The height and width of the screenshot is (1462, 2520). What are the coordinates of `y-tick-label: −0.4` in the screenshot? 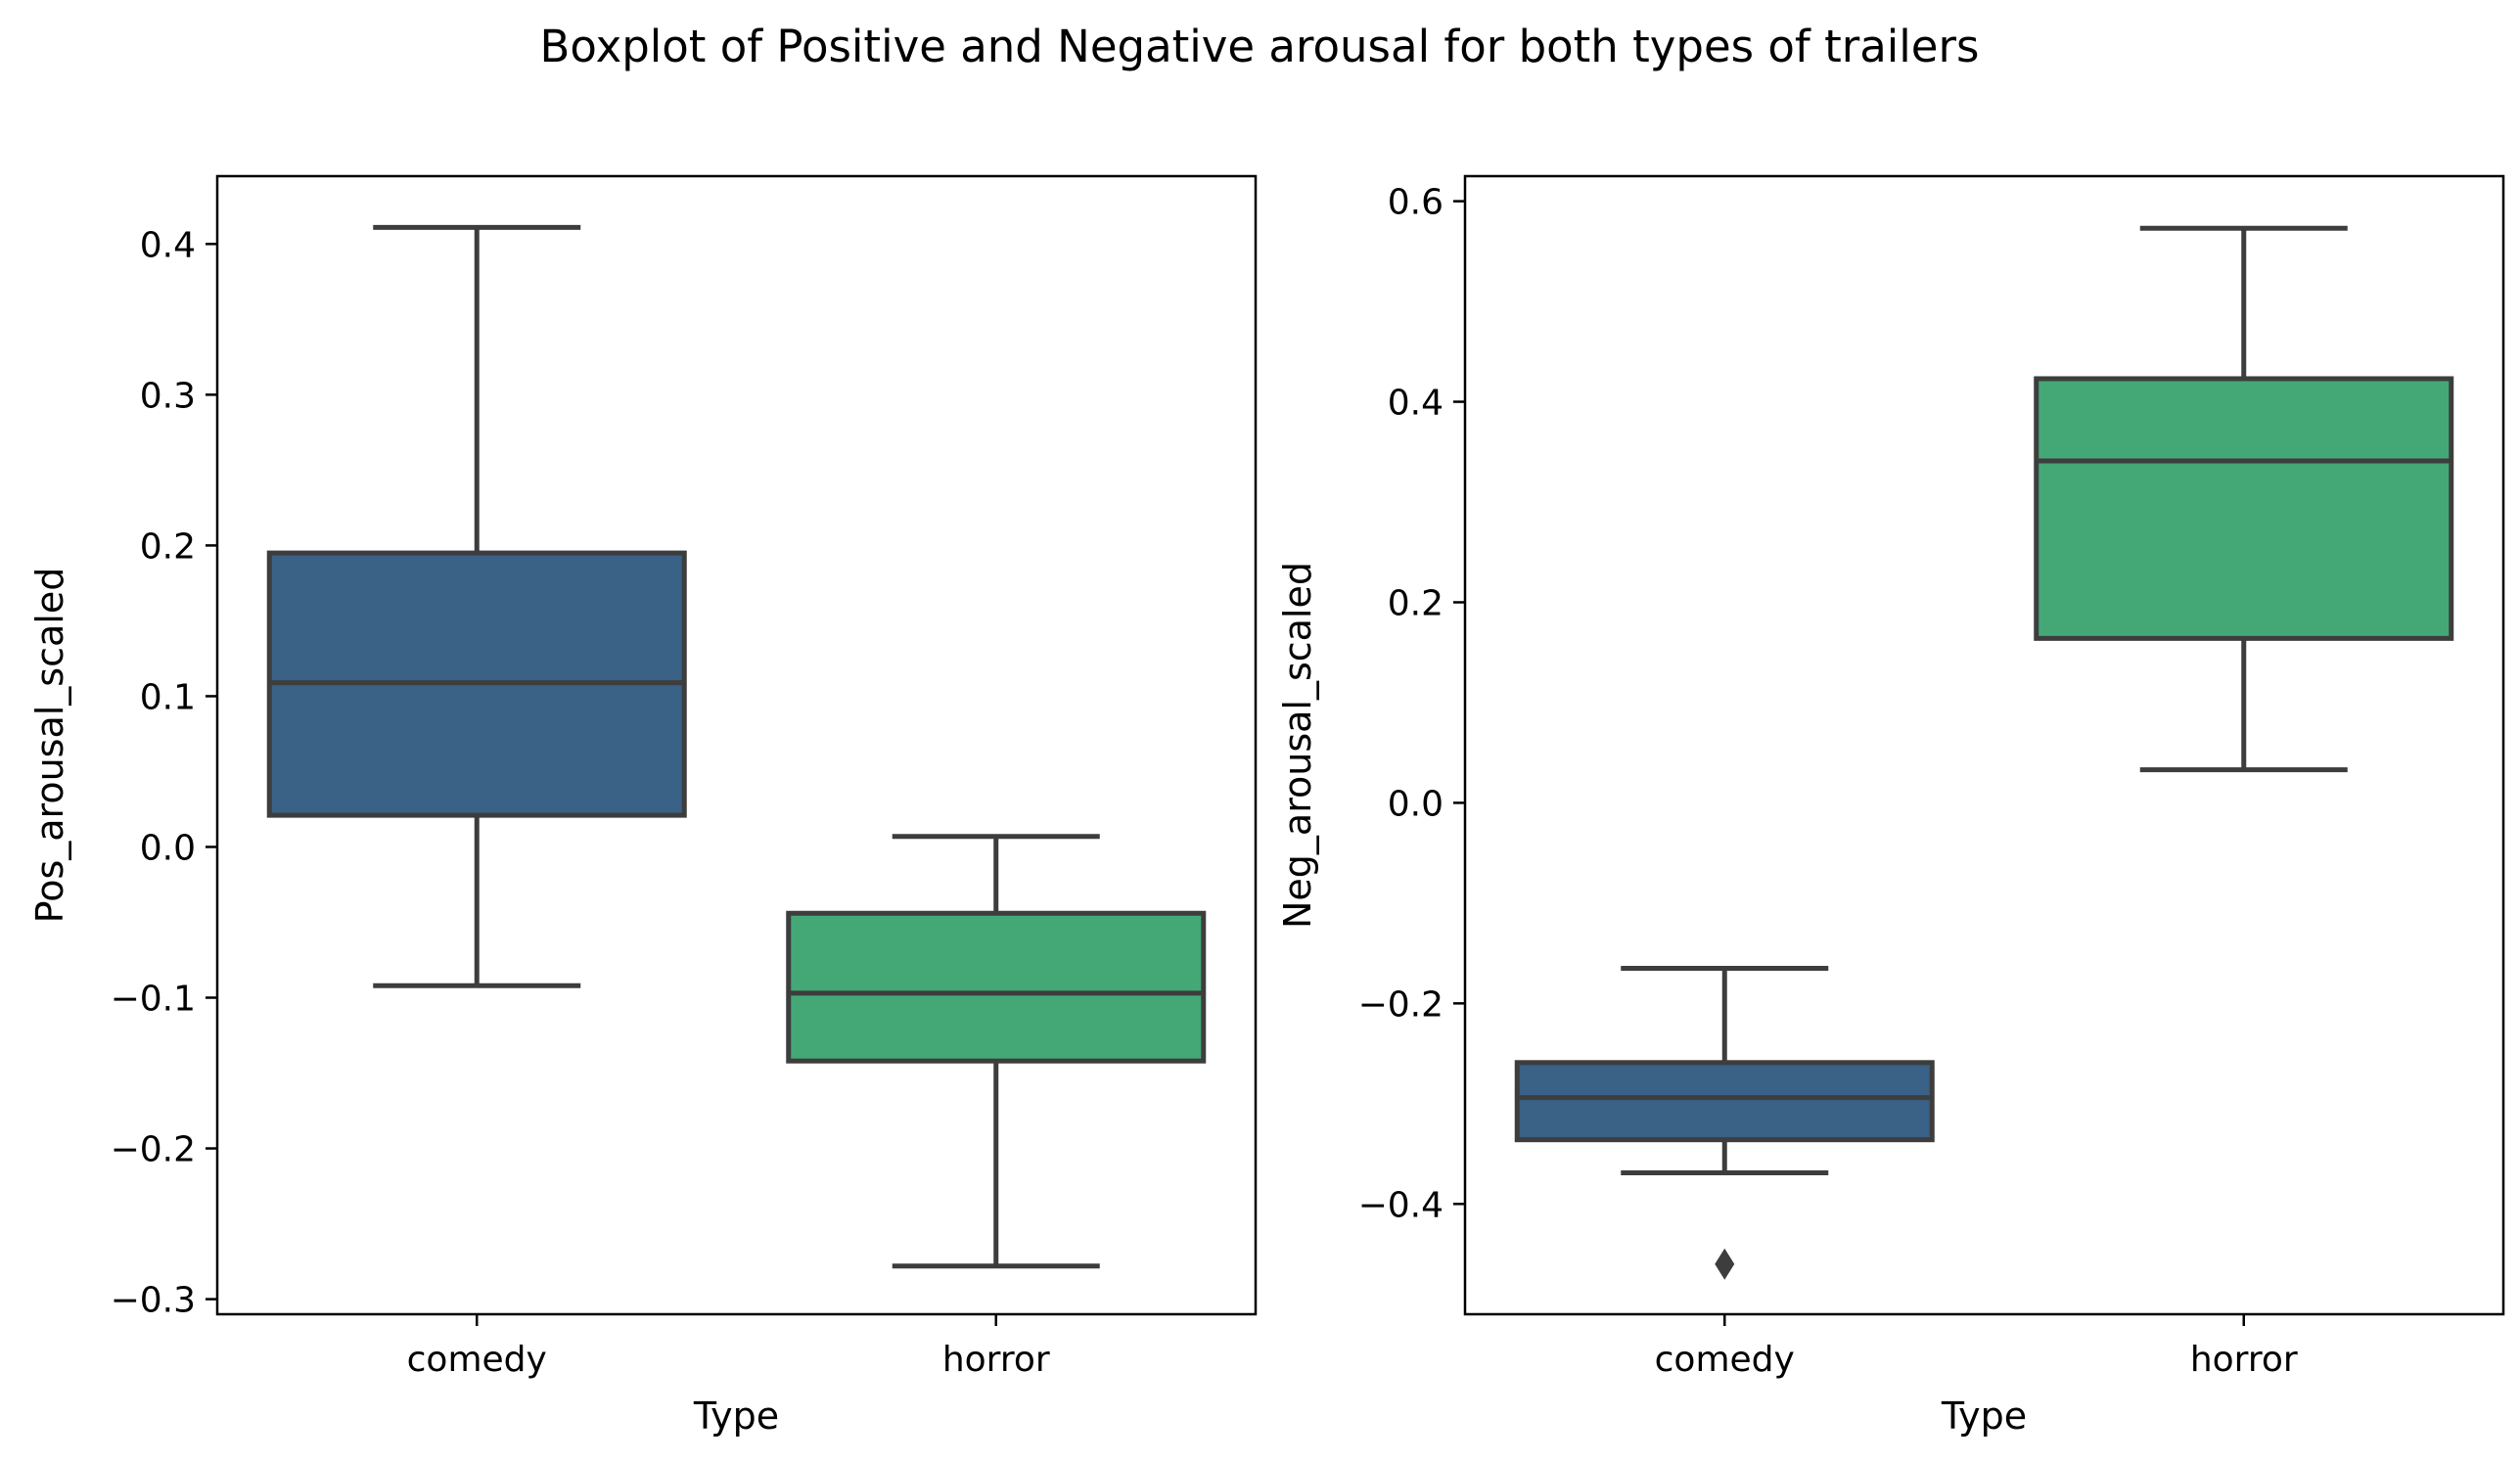 It's located at (1400, 1205).